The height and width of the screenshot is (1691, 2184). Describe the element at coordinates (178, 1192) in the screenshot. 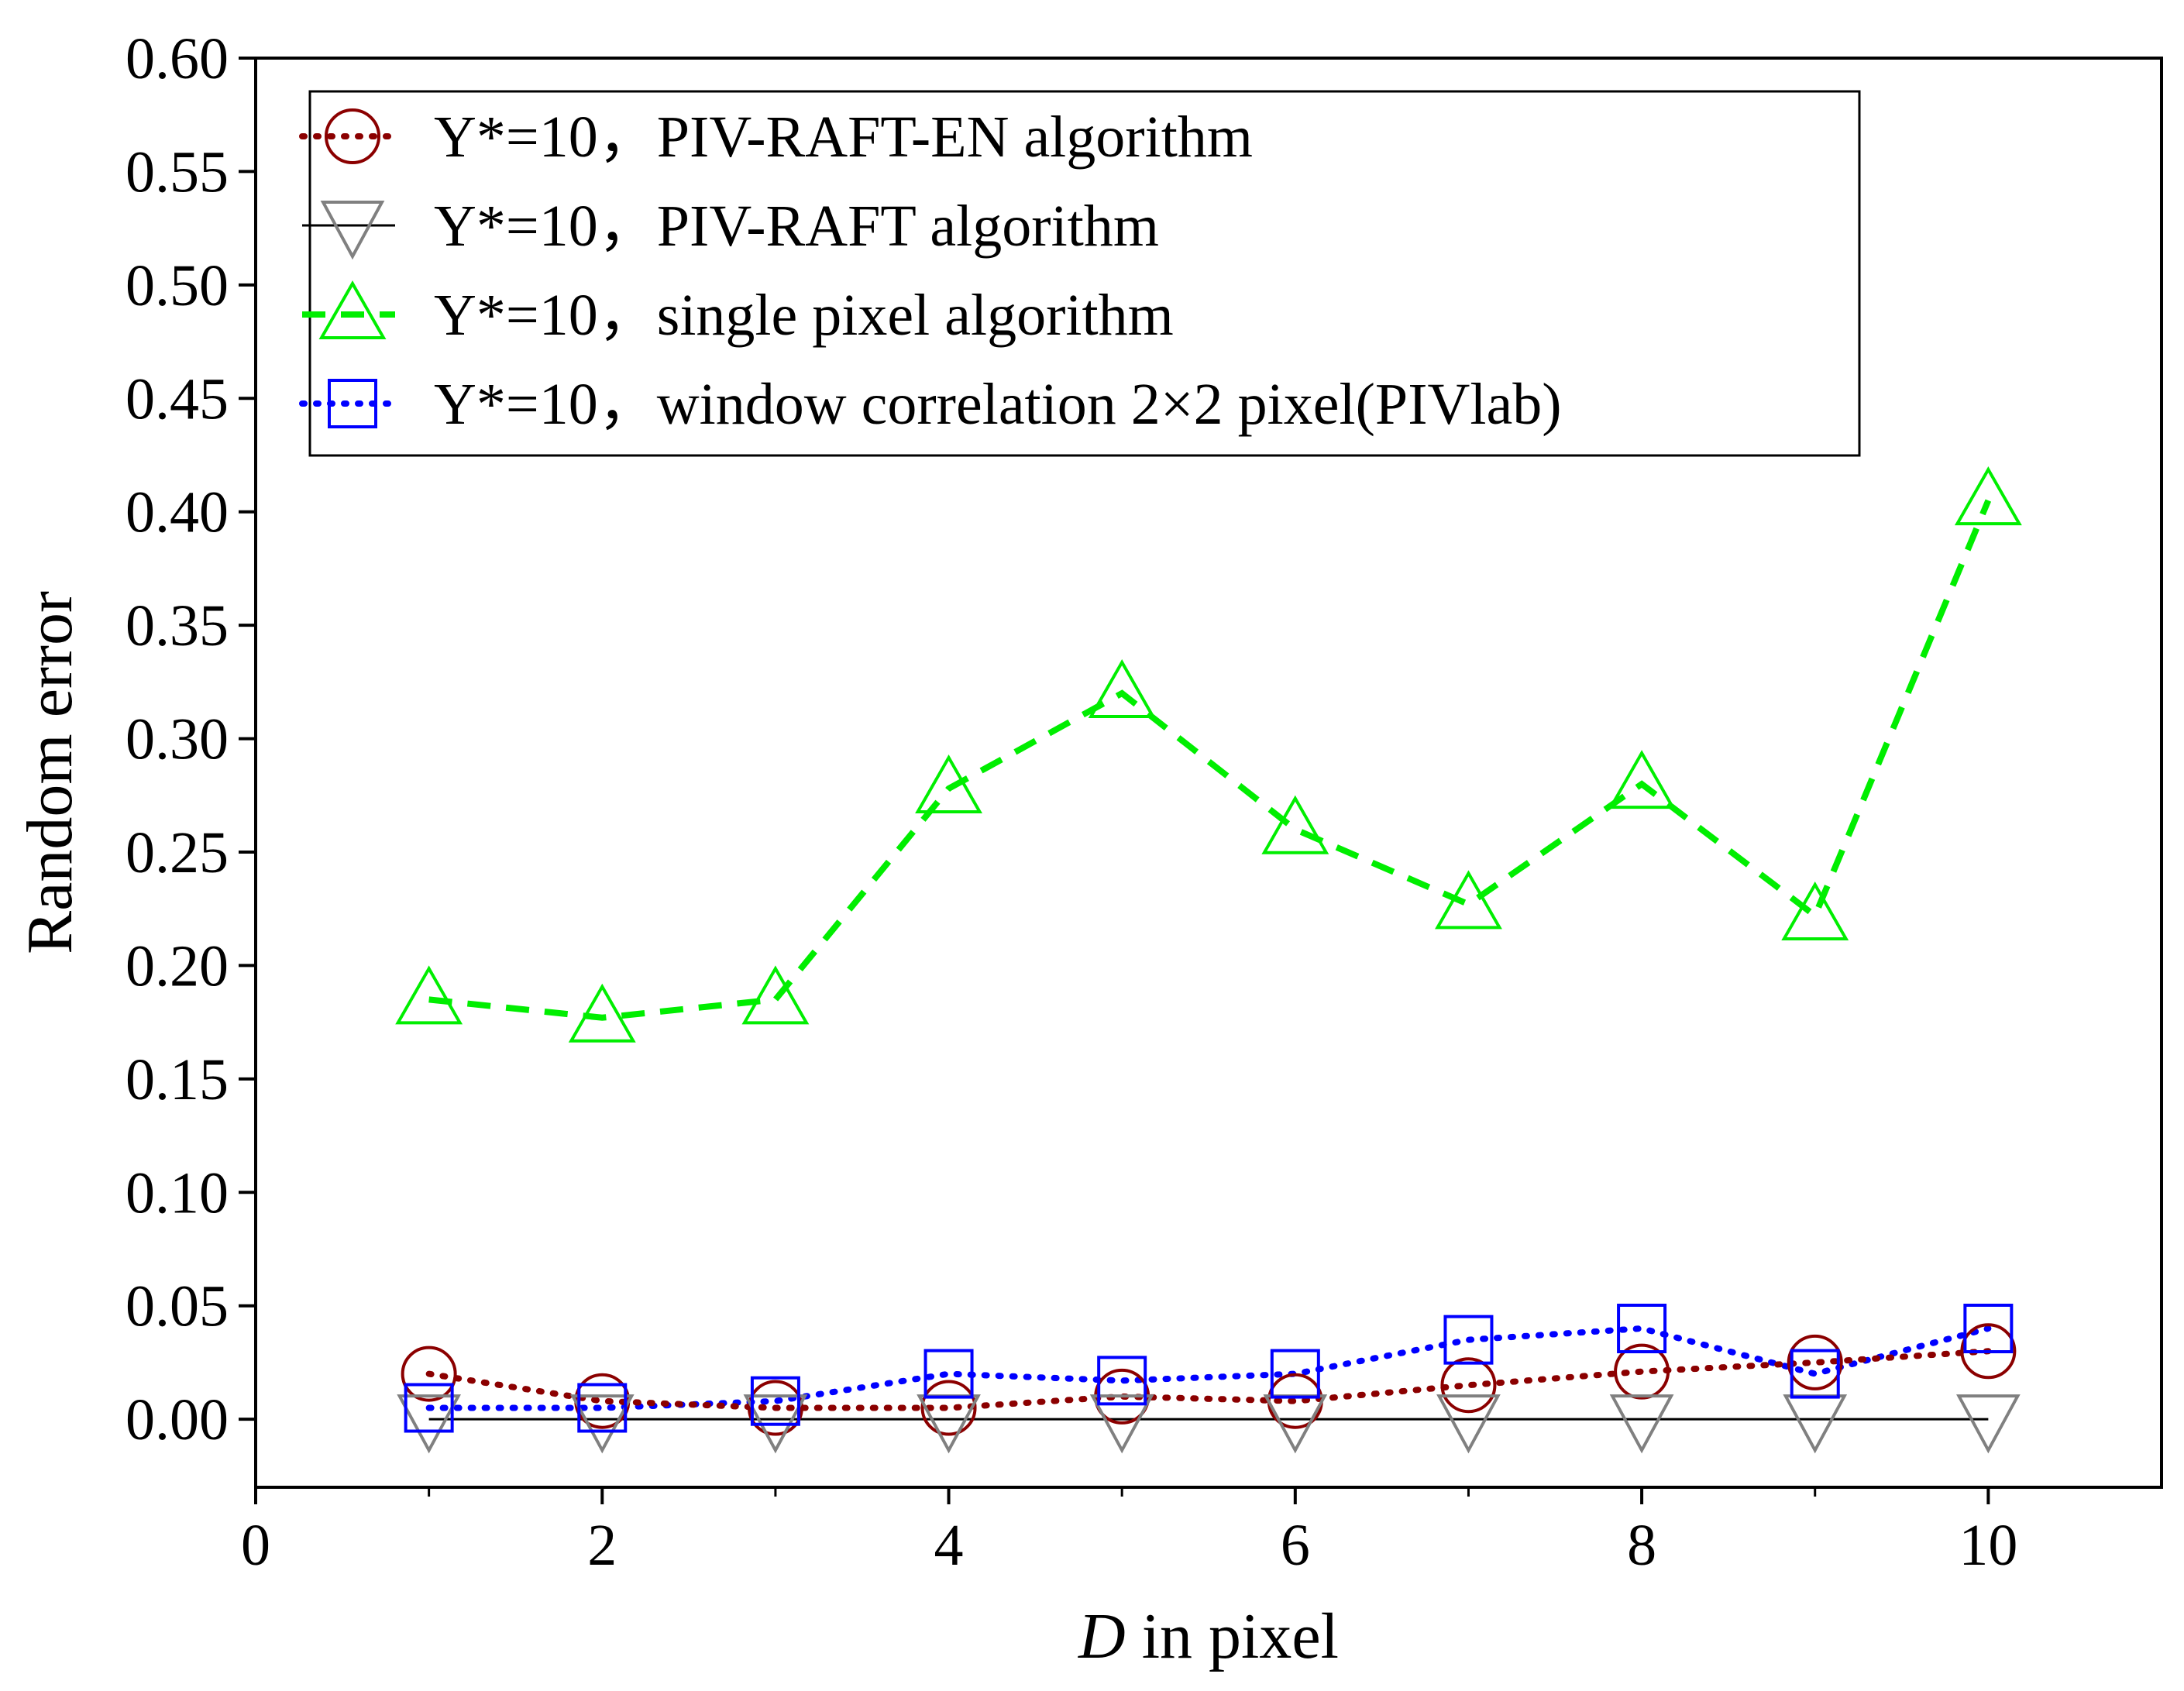

I see `y-tick-label-3: 0.10` at that location.